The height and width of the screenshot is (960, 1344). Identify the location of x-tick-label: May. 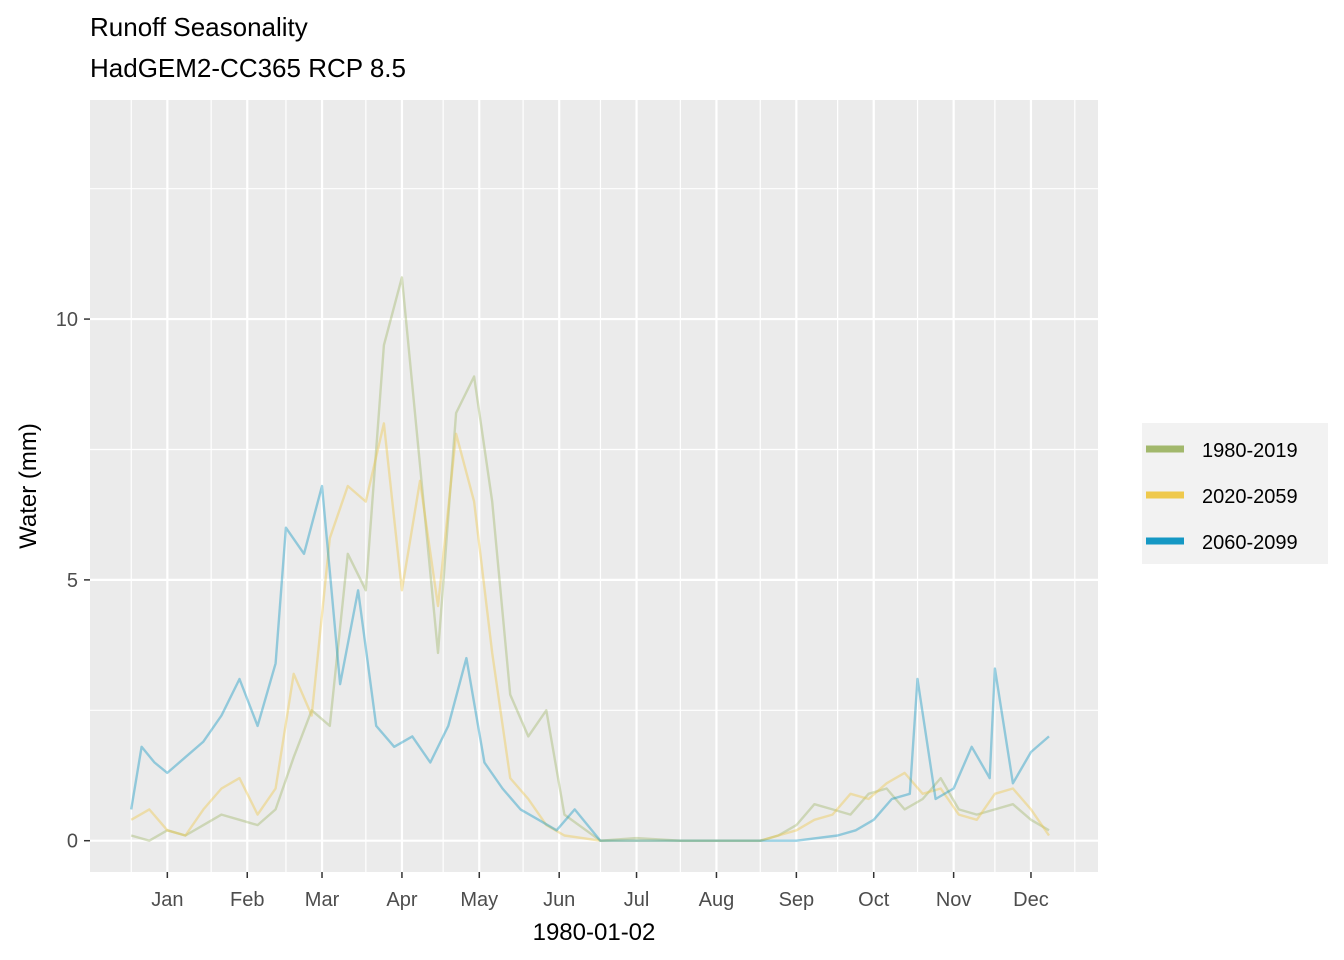
(479, 900).